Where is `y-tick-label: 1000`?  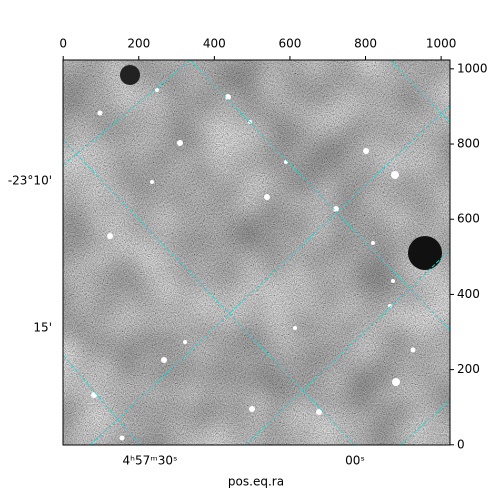
y-tick-label: 1000 is located at coordinates (472, 68).